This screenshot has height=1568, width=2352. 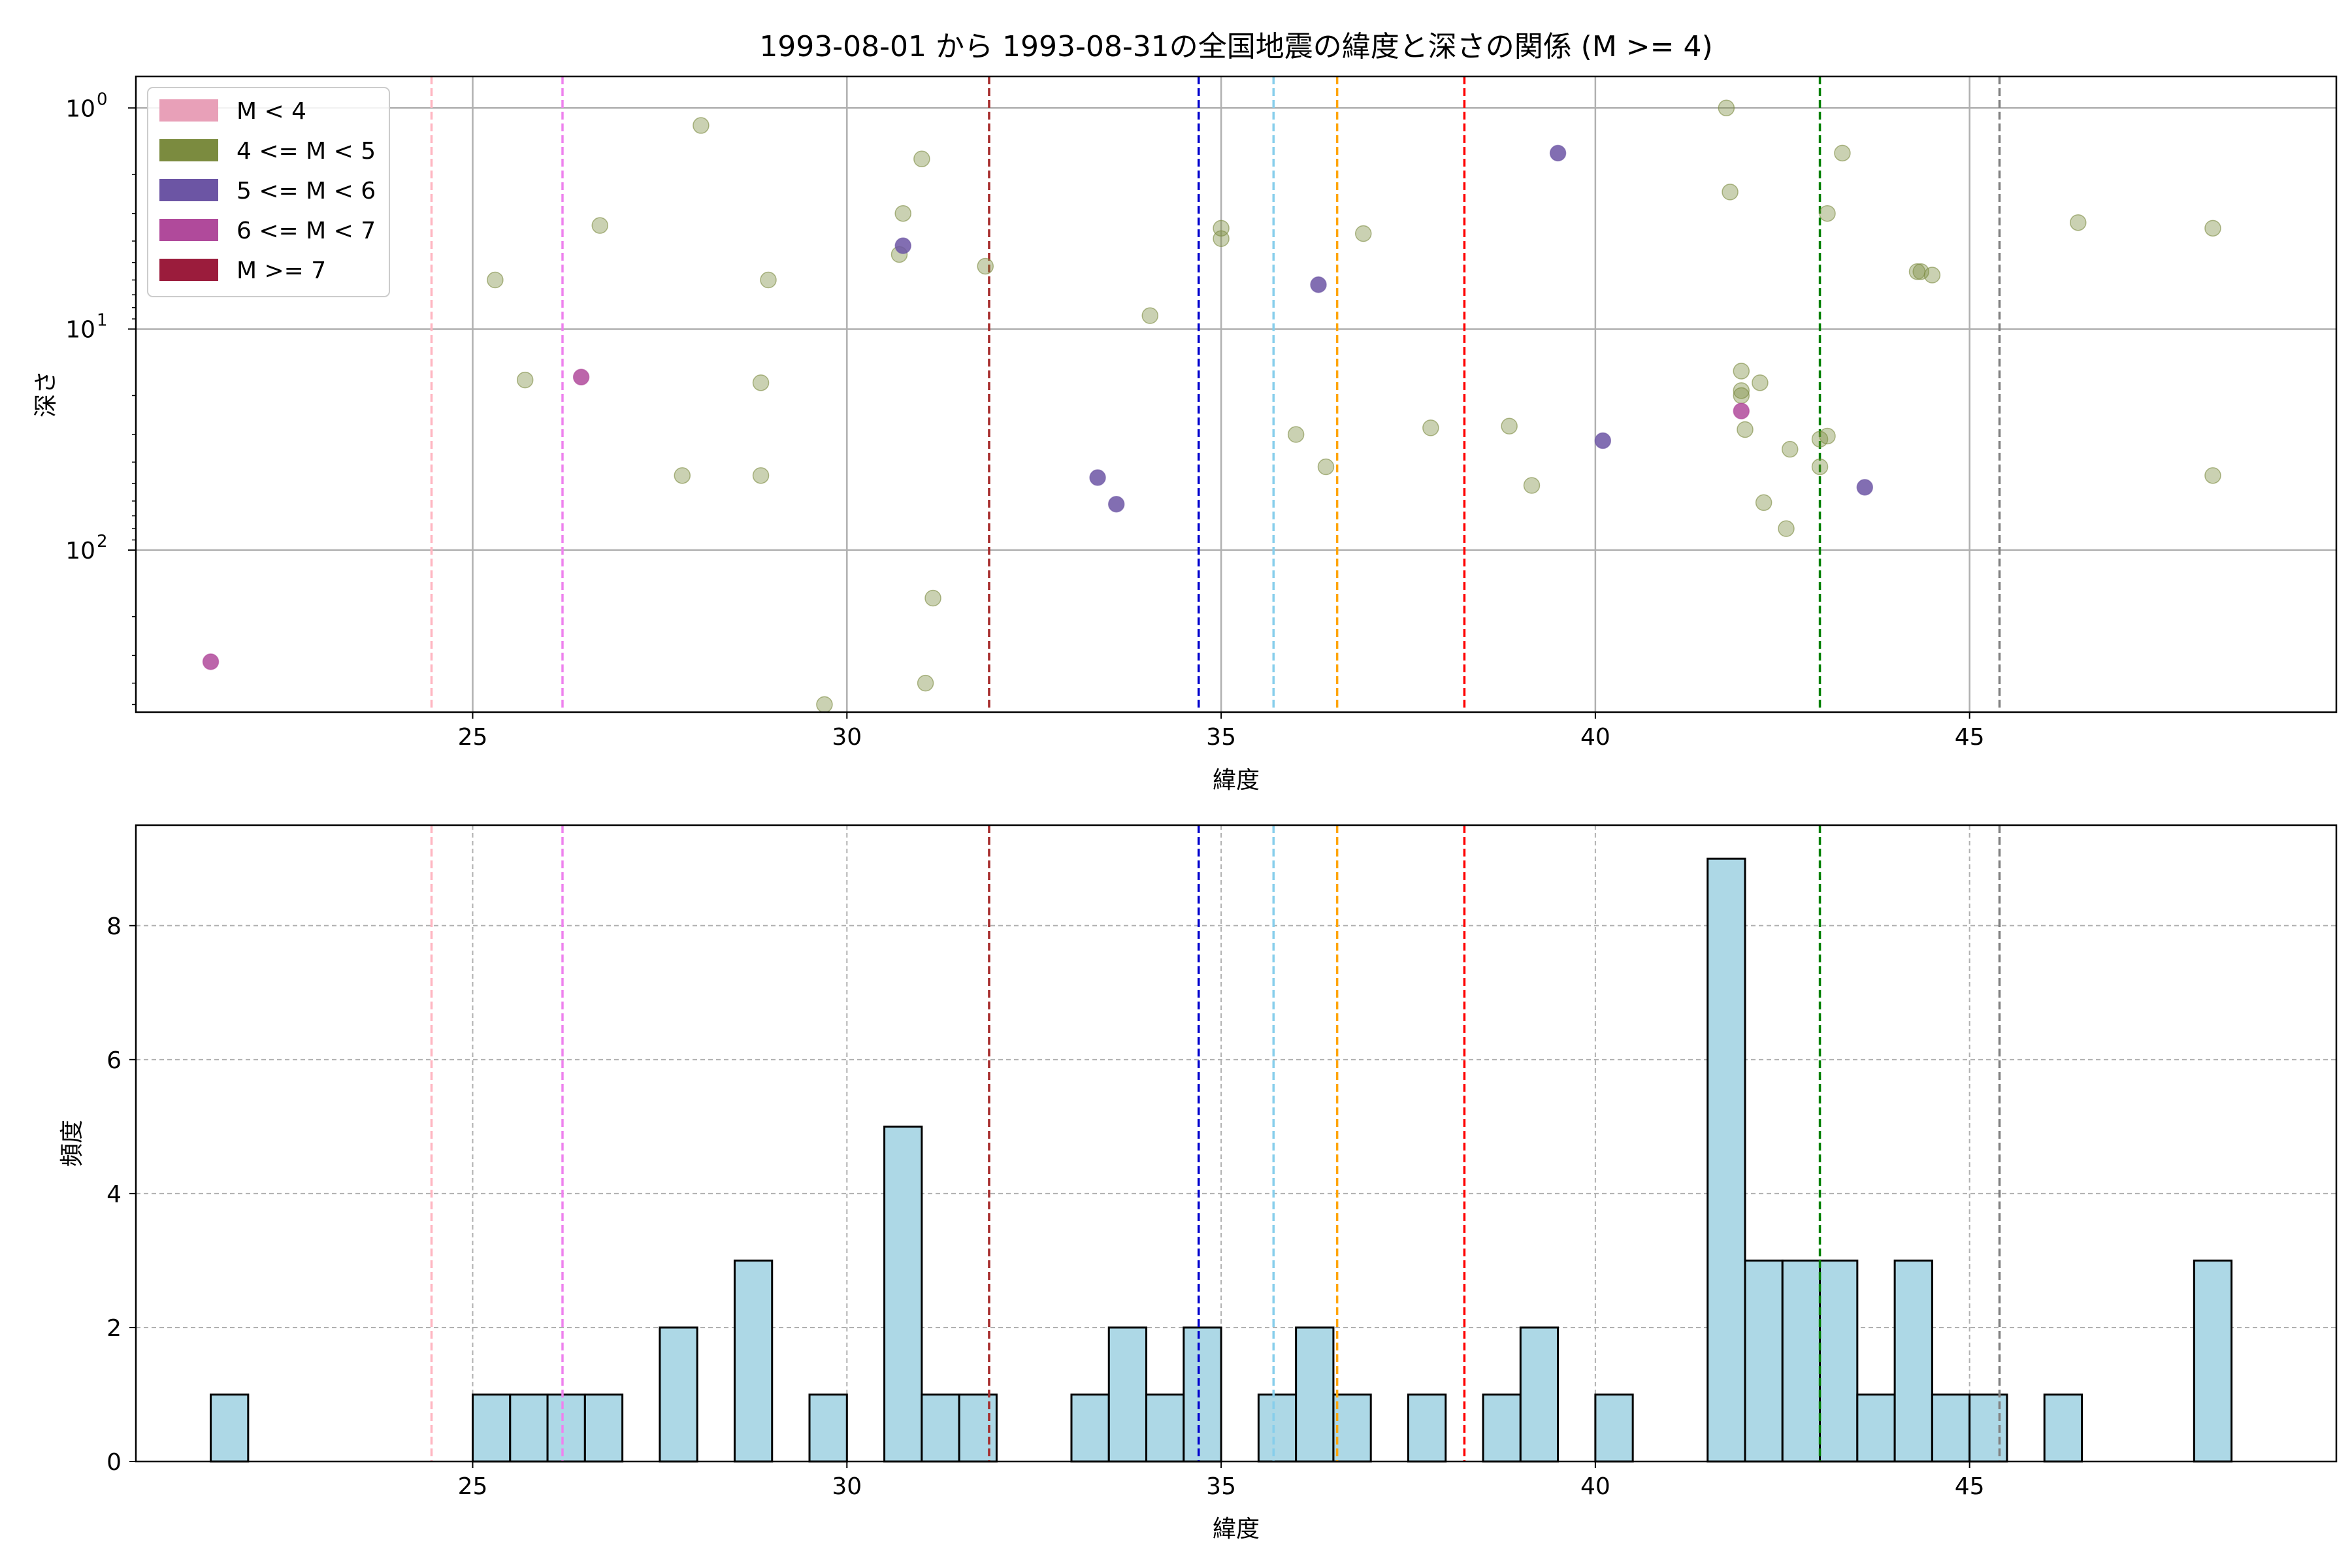 What do you see at coordinates (1595, 737) in the screenshot?
I see `top-x-tick-label: 40` at bounding box center [1595, 737].